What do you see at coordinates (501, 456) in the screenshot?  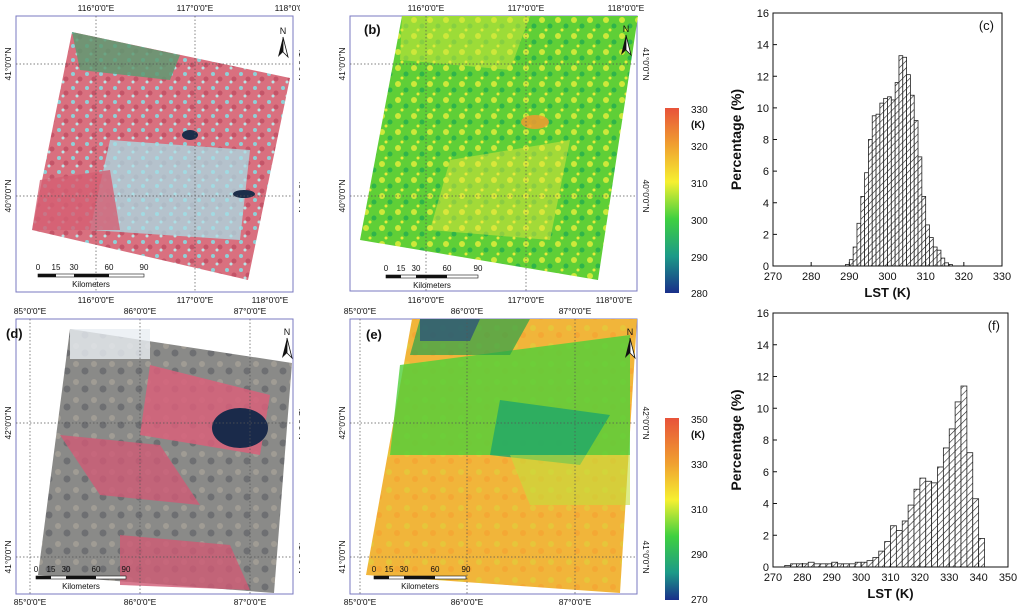 I see `lst-image-e` at bounding box center [501, 456].